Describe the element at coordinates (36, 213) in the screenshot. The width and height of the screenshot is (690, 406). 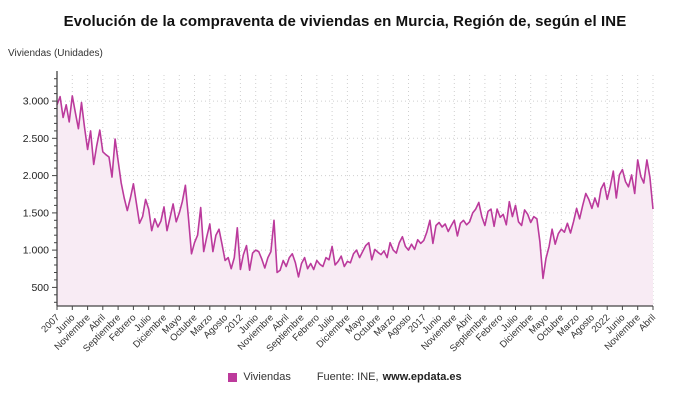
I see `svg-text: 1.500` at that location.